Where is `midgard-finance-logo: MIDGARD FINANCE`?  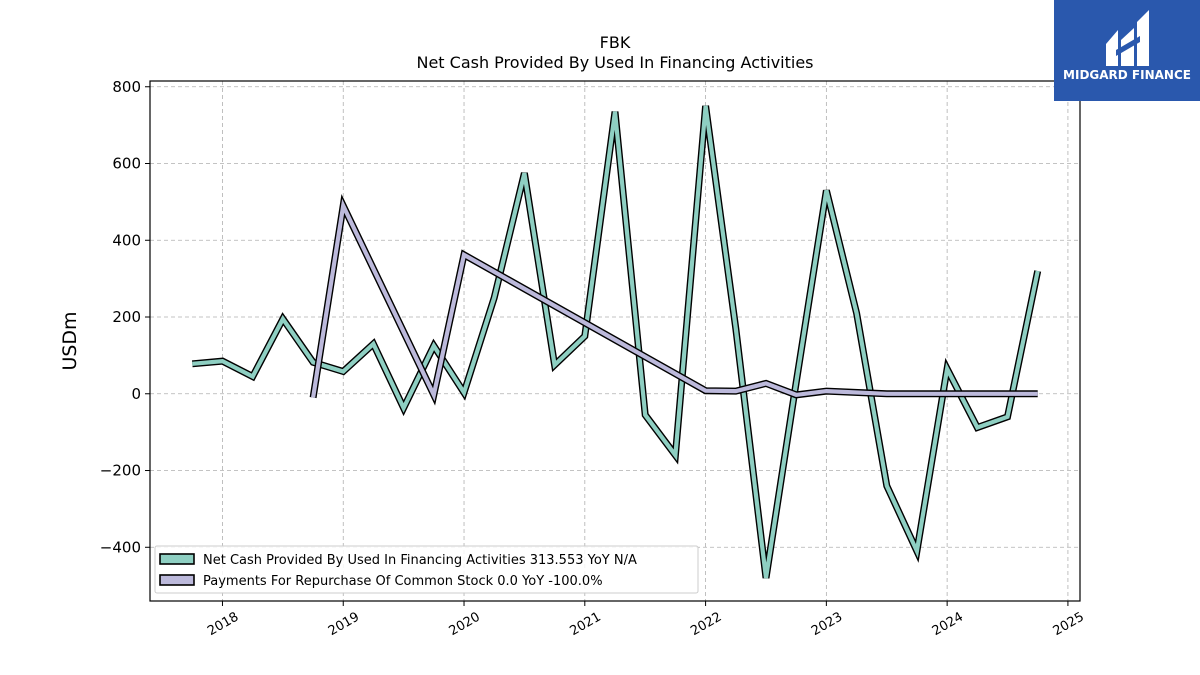 midgard-finance-logo: MIDGARD FINANCE is located at coordinates (1127, 50).